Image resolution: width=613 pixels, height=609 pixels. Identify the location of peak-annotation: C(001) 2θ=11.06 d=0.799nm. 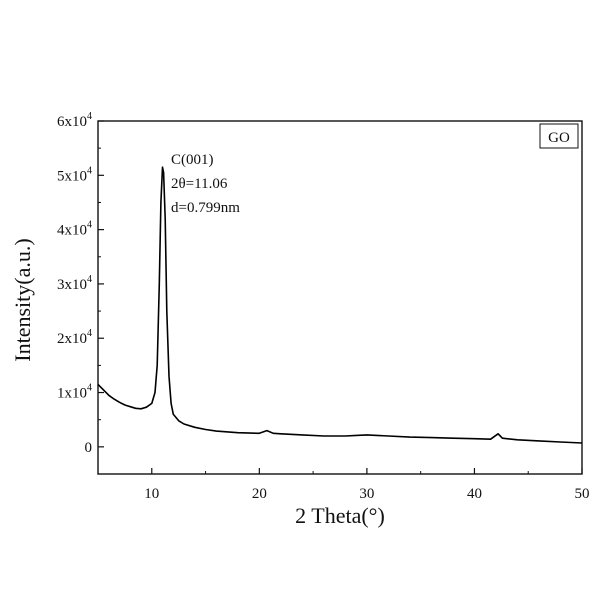
(205, 184).